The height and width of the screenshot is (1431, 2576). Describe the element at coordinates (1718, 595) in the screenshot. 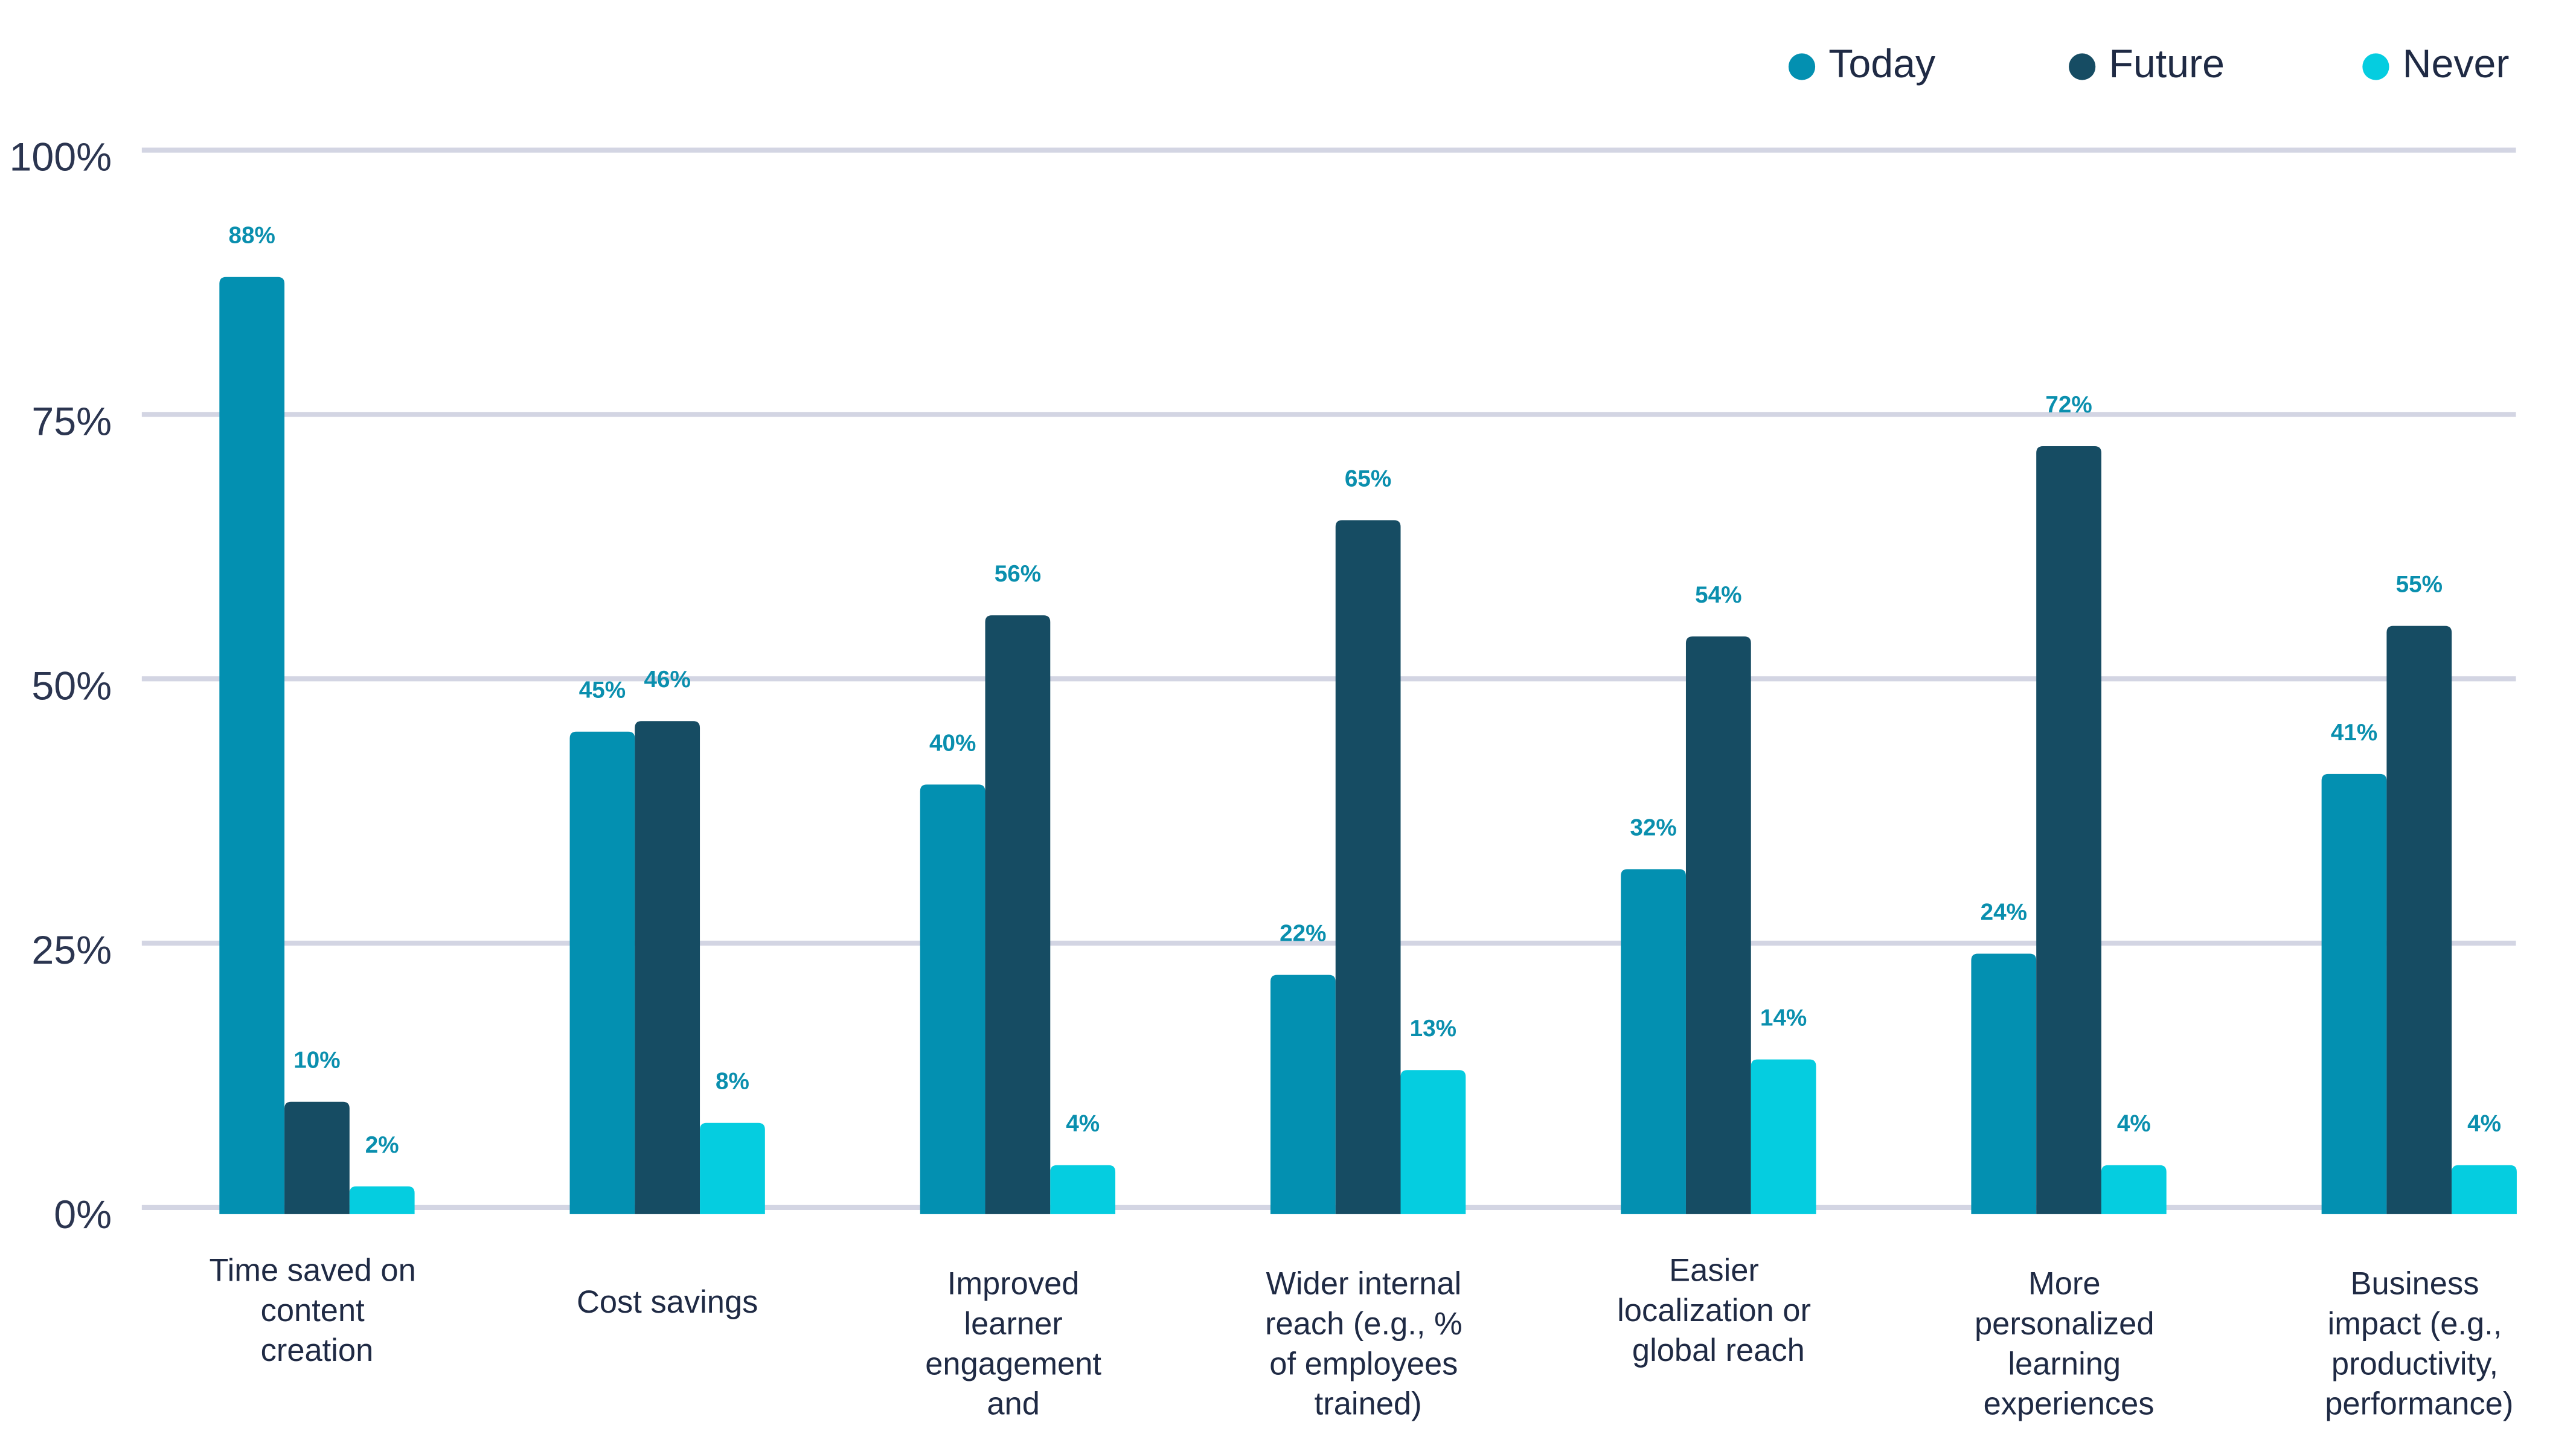

I see `value-label: 54%` at that location.